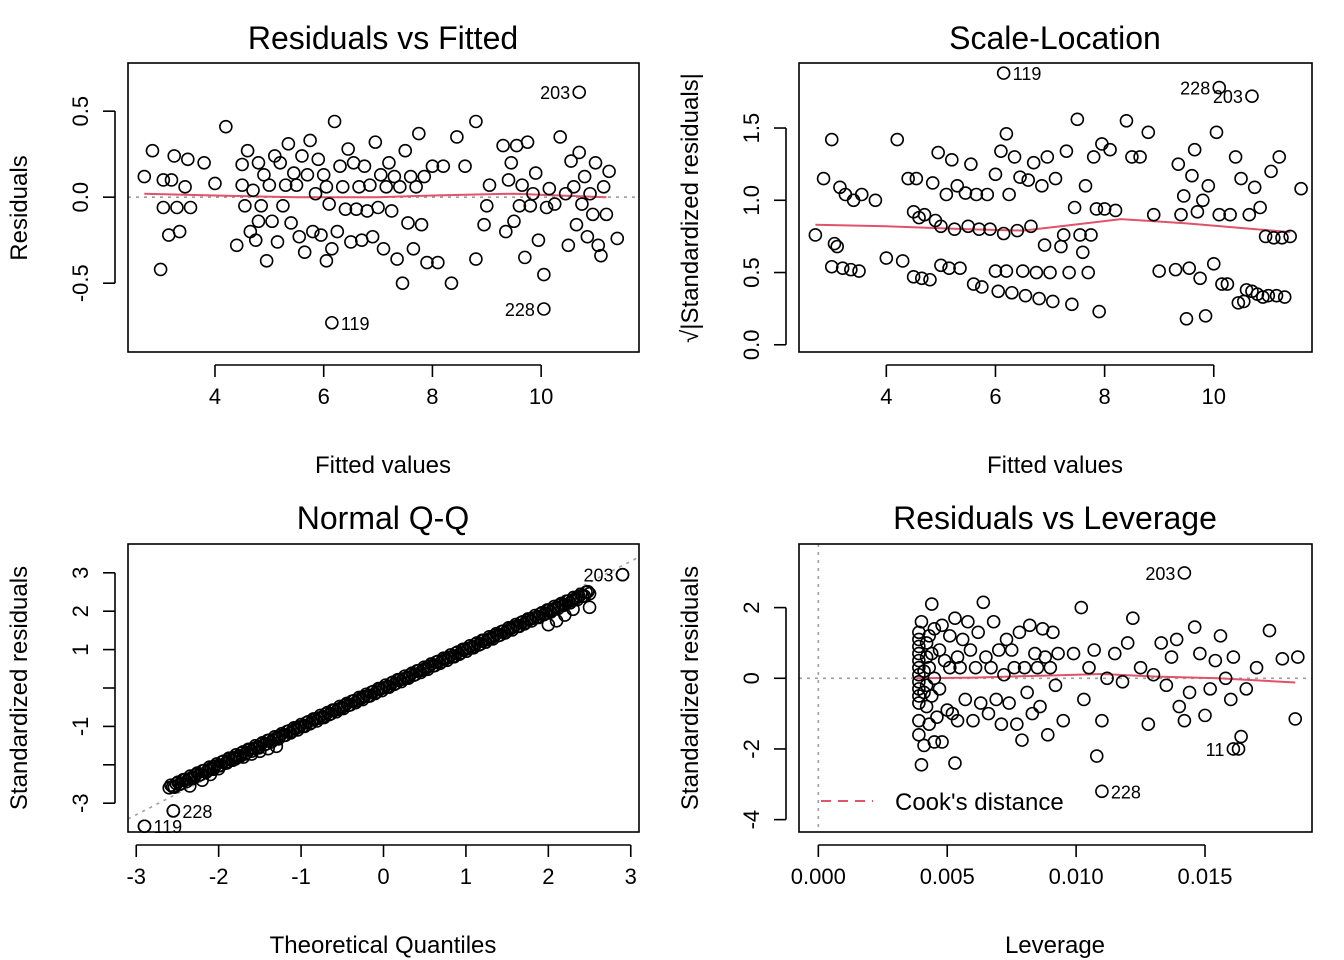 This screenshot has width=1344, height=960. I want to click on sl-y-tick-label: 1.5, so click(751, 128).